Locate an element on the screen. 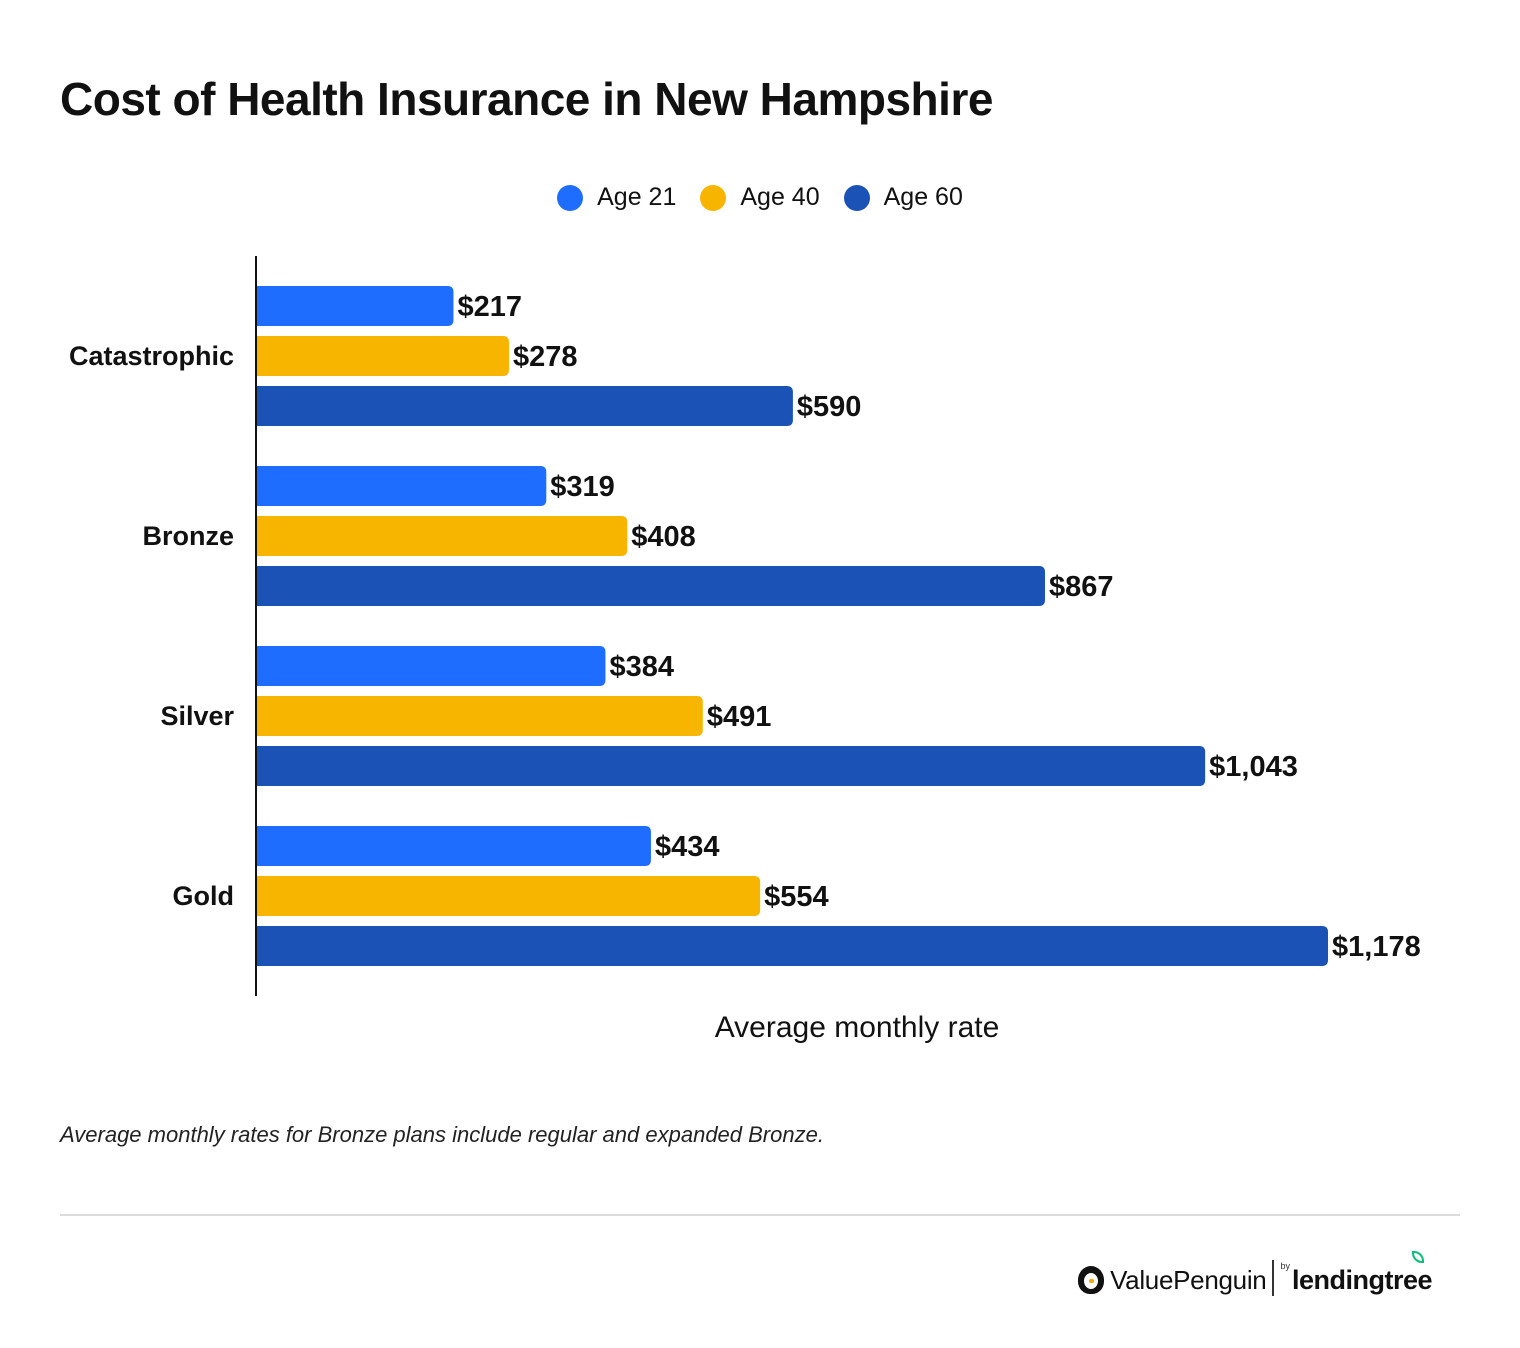 This screenshot has width=1520, height=1348. data-label-gold-age-40: $554 is located at coordinates (796, 897).